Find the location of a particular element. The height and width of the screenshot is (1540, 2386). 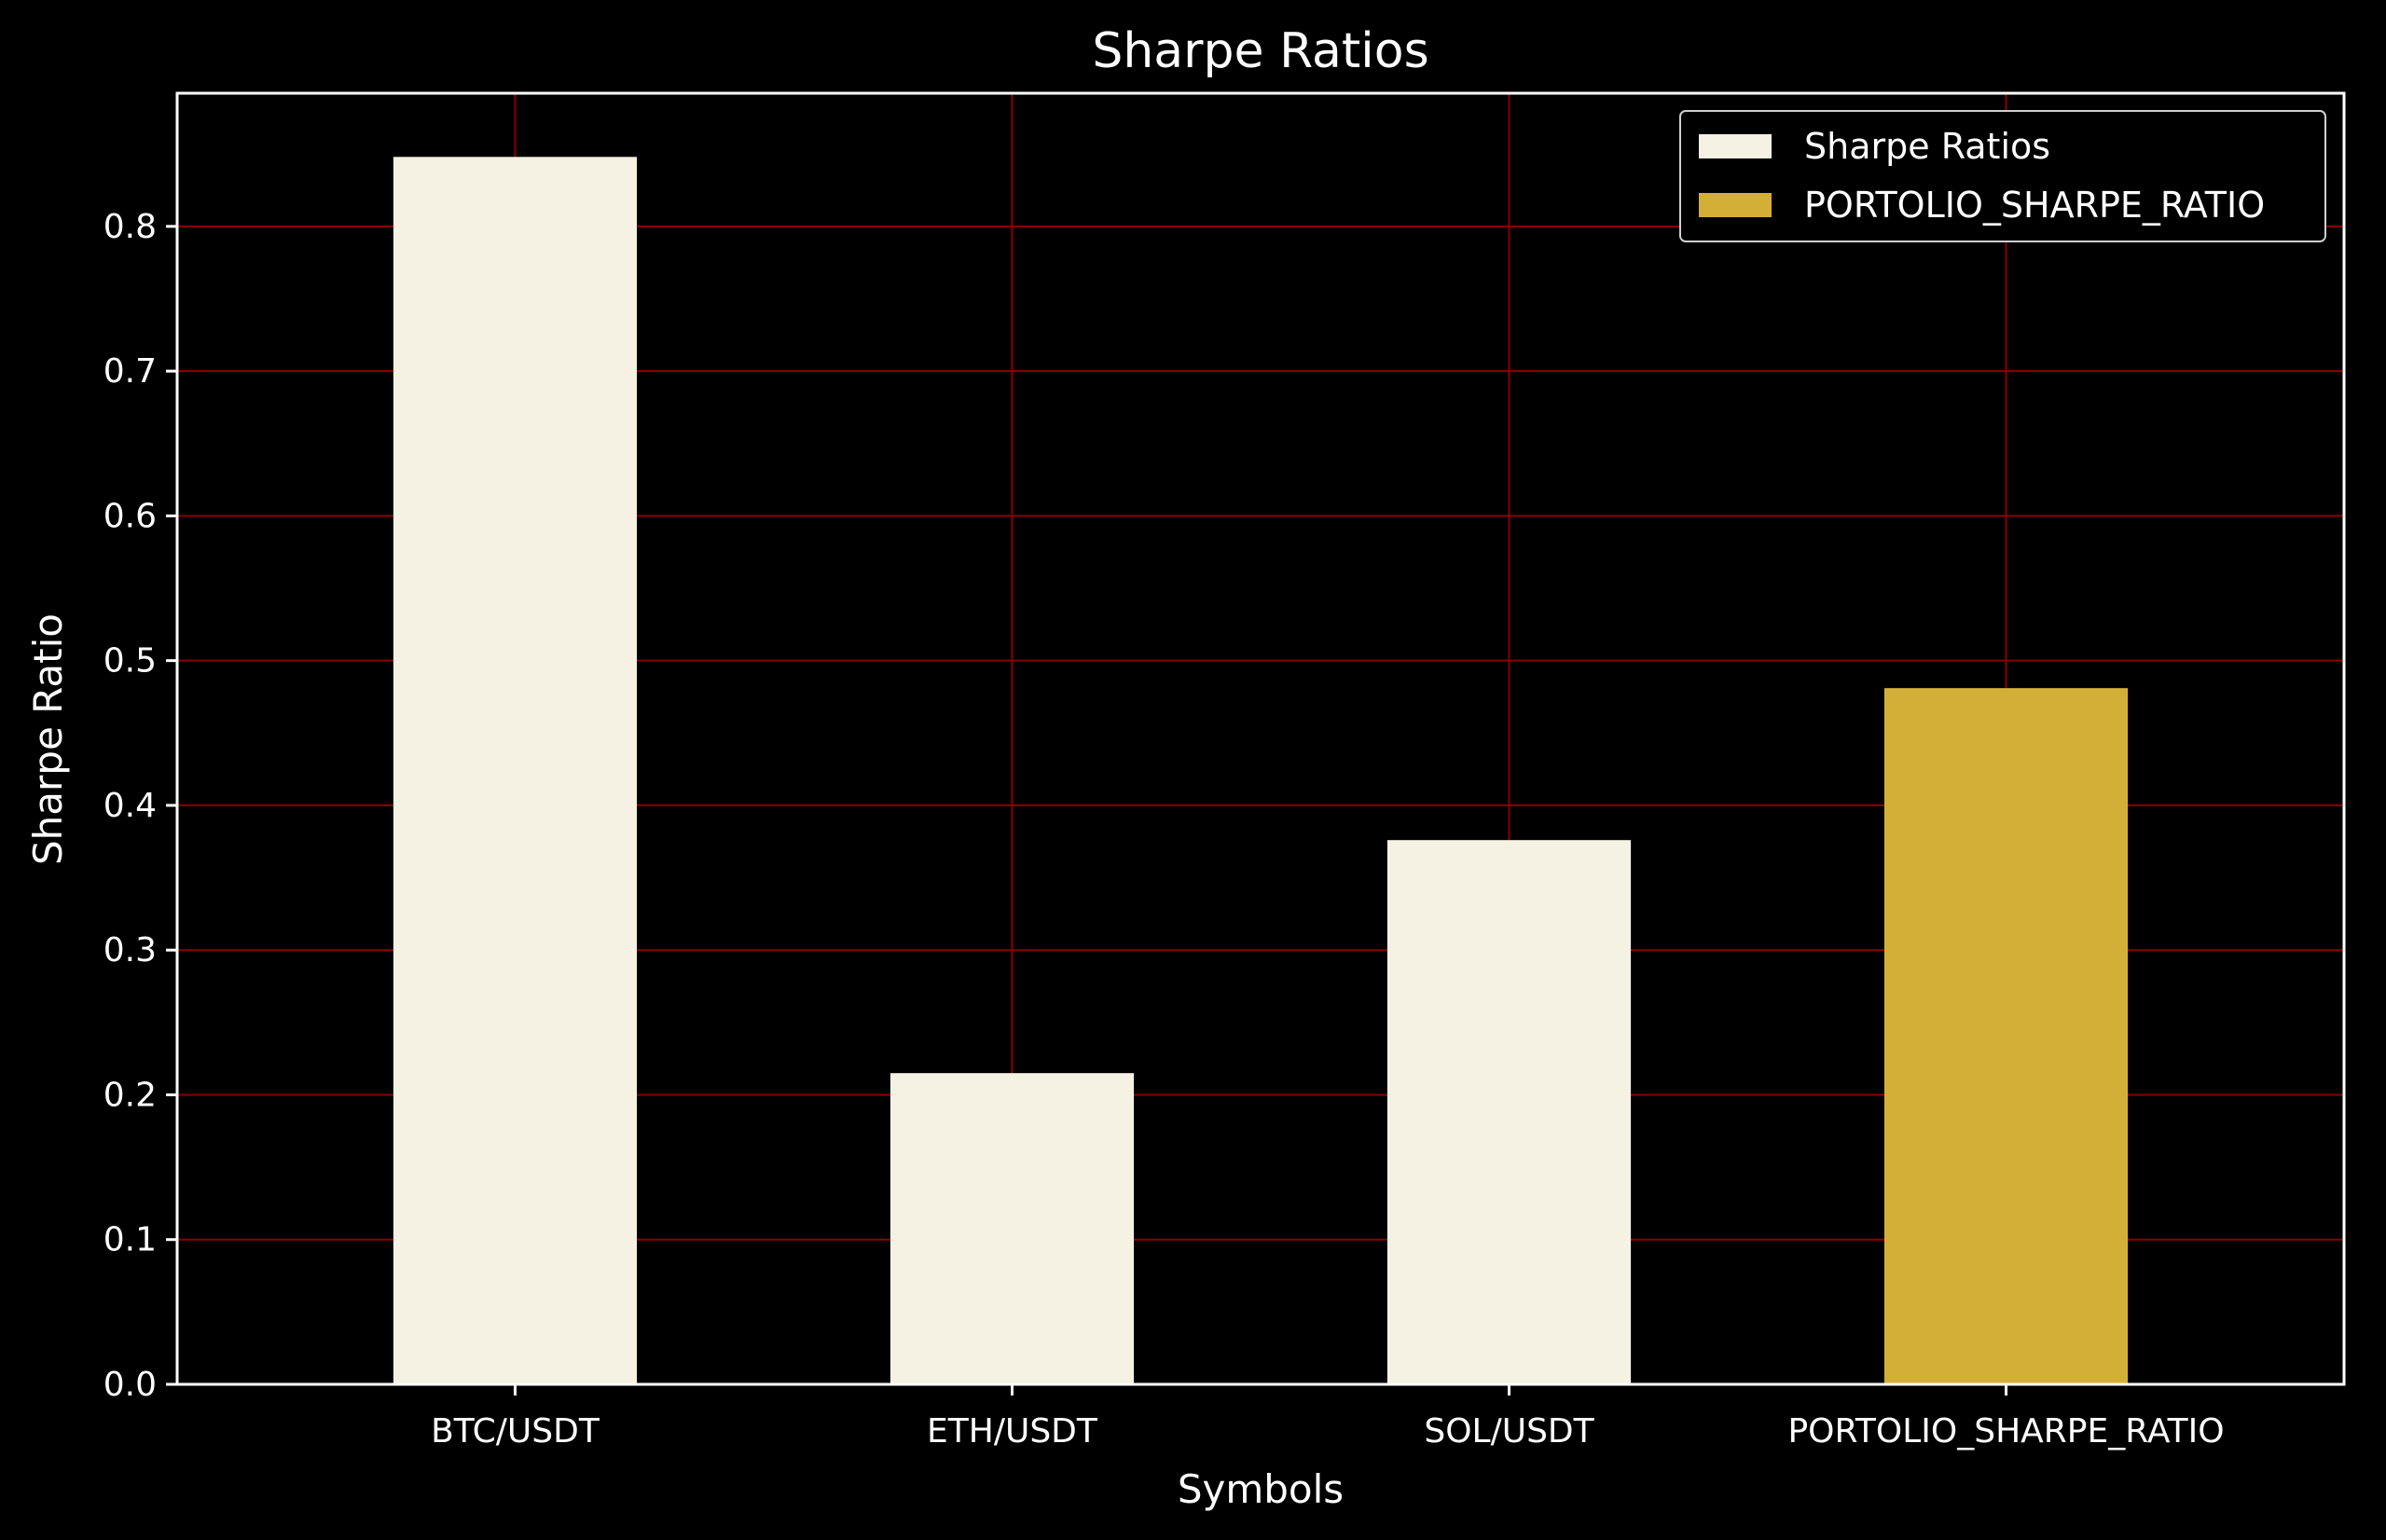

y-tick-label: 0.8 is located at coordinates (130, 227).